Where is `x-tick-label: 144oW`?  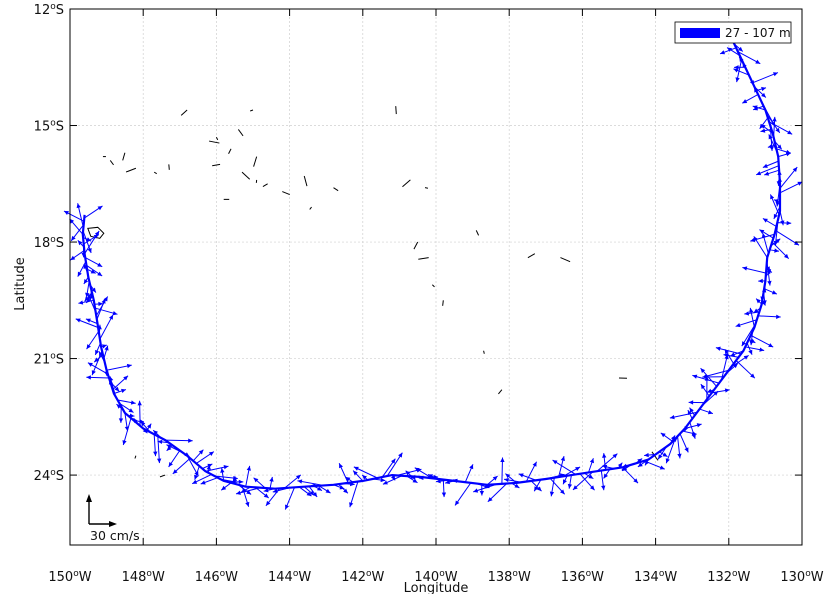 x-tick-label: 144oW is located at coordinates (289, 577).